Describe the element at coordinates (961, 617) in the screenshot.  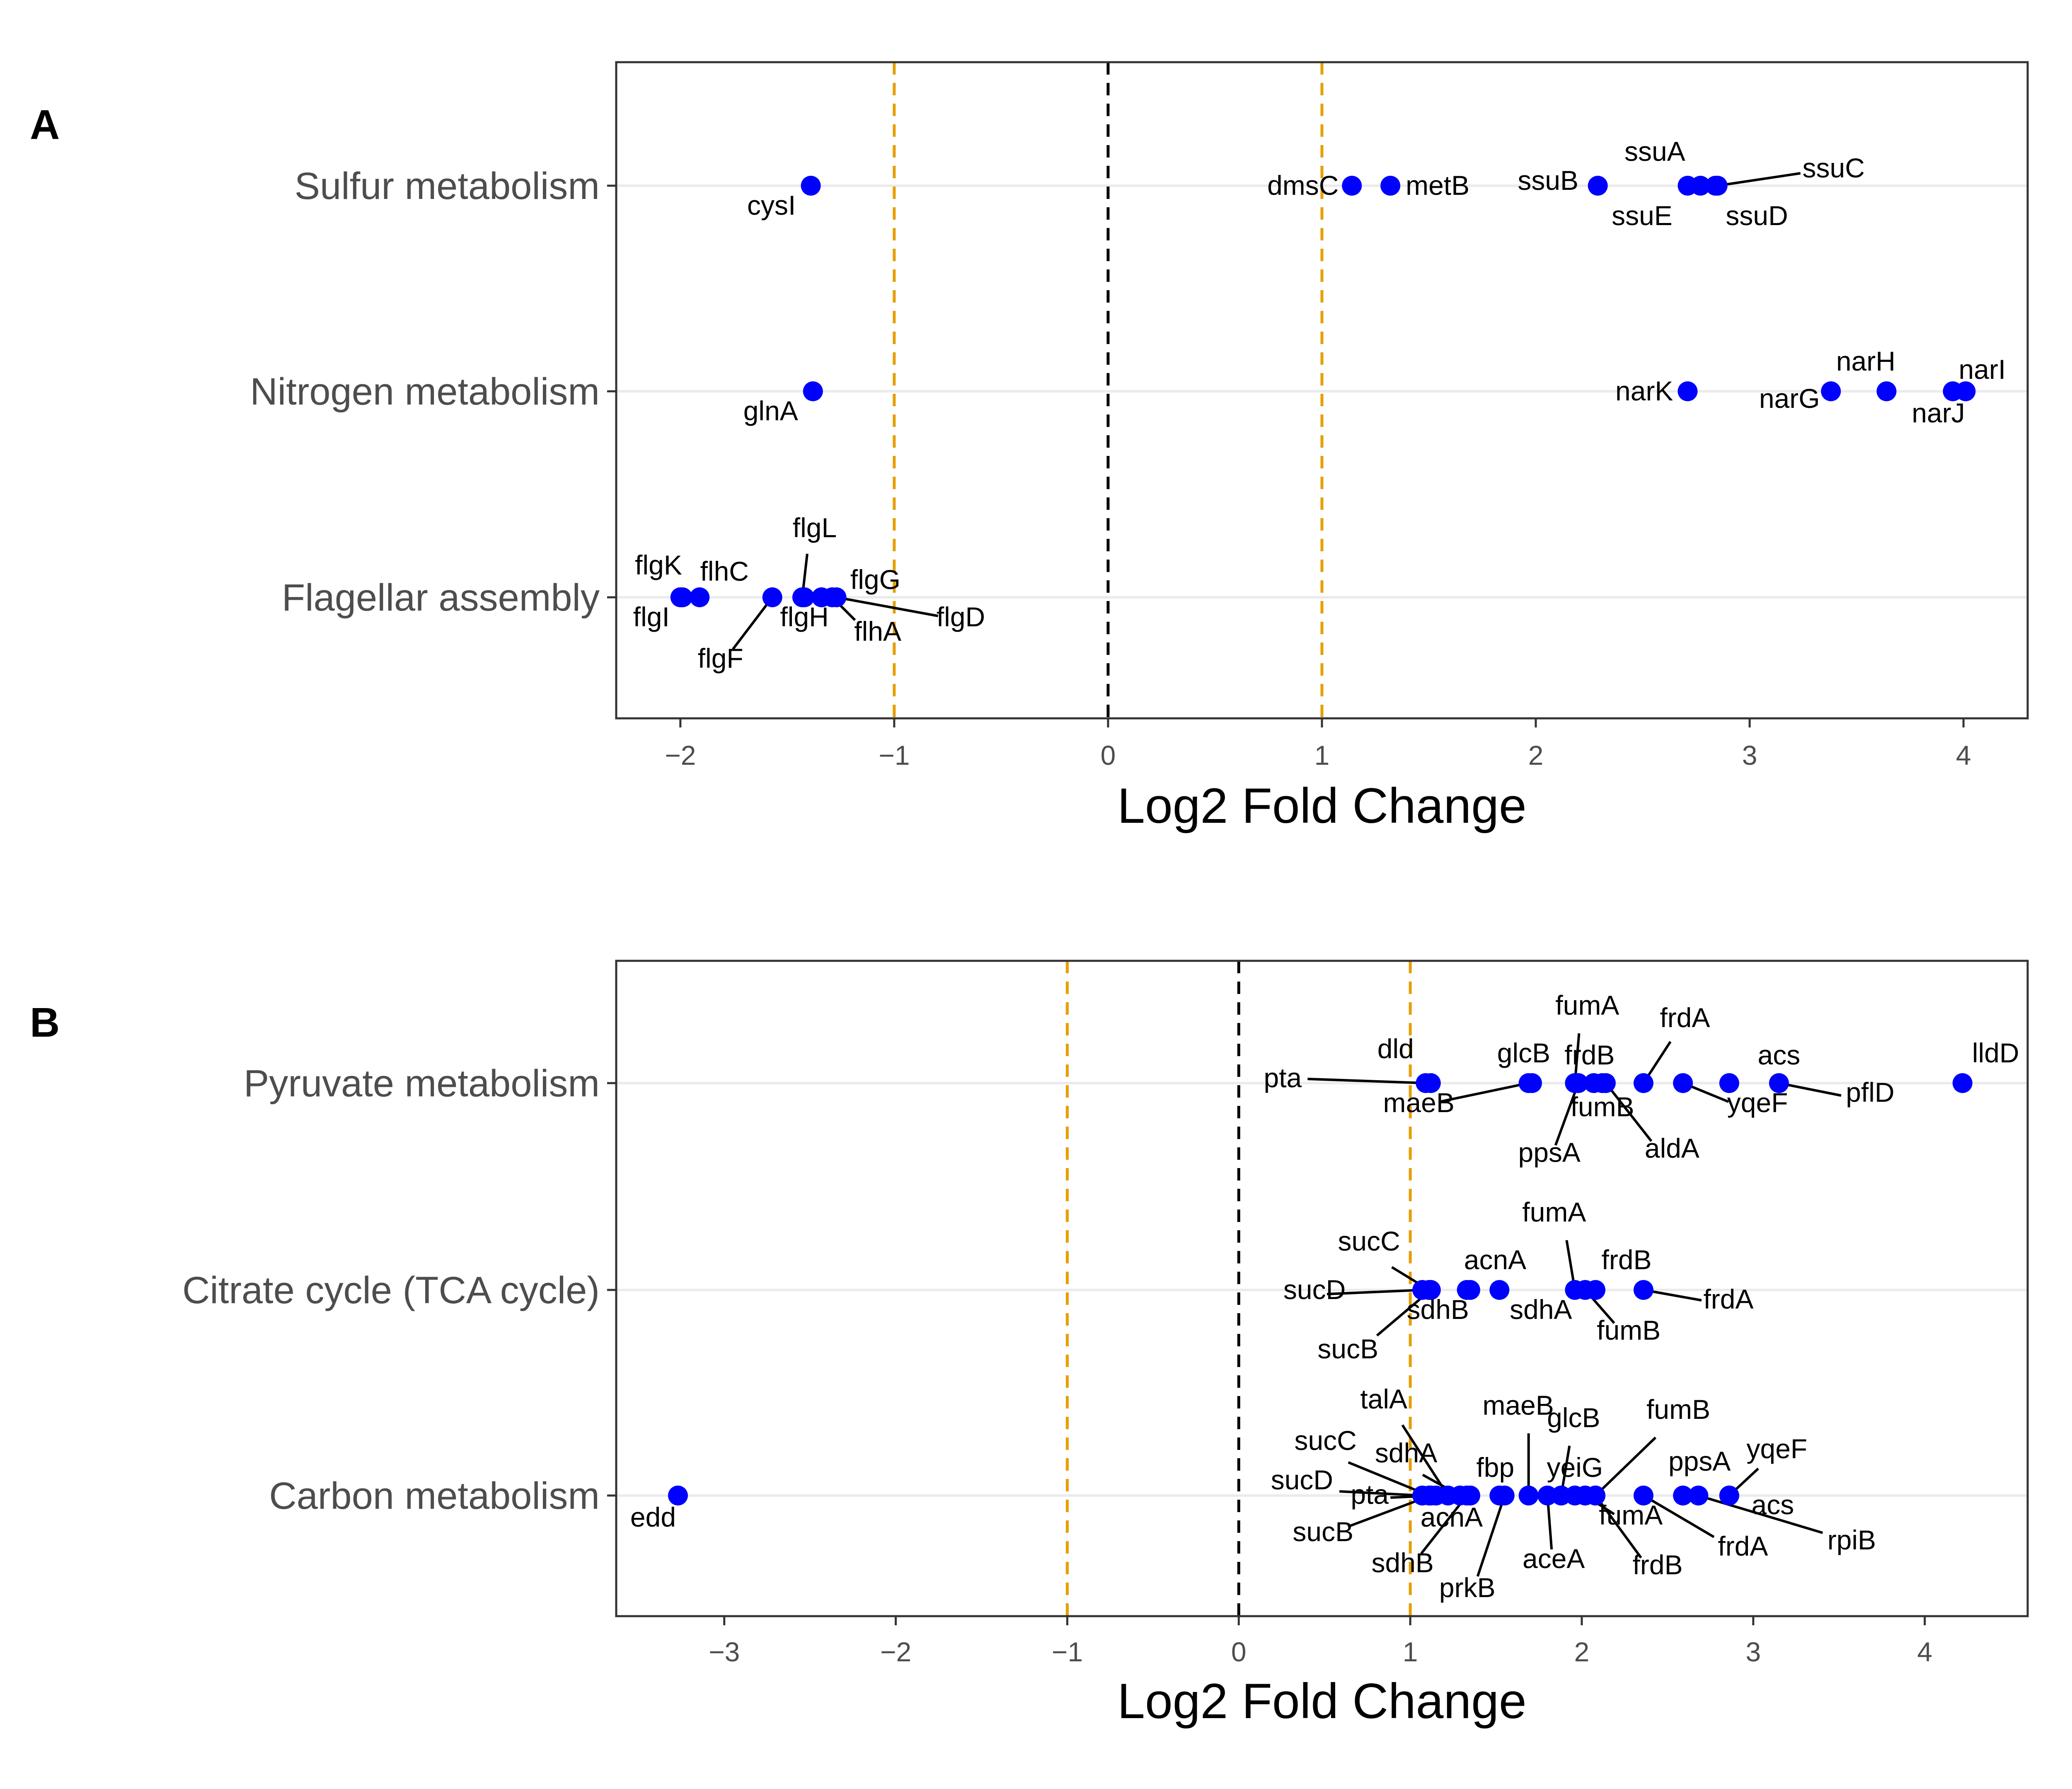
I see `gene-label: flgD` at that location.